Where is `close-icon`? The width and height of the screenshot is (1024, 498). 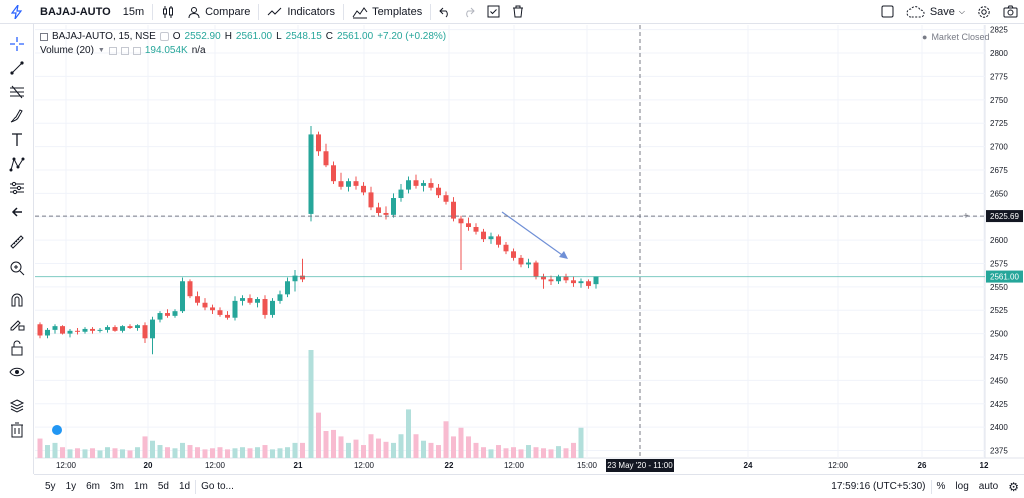 close-icon is located at coordinates (136, 50).